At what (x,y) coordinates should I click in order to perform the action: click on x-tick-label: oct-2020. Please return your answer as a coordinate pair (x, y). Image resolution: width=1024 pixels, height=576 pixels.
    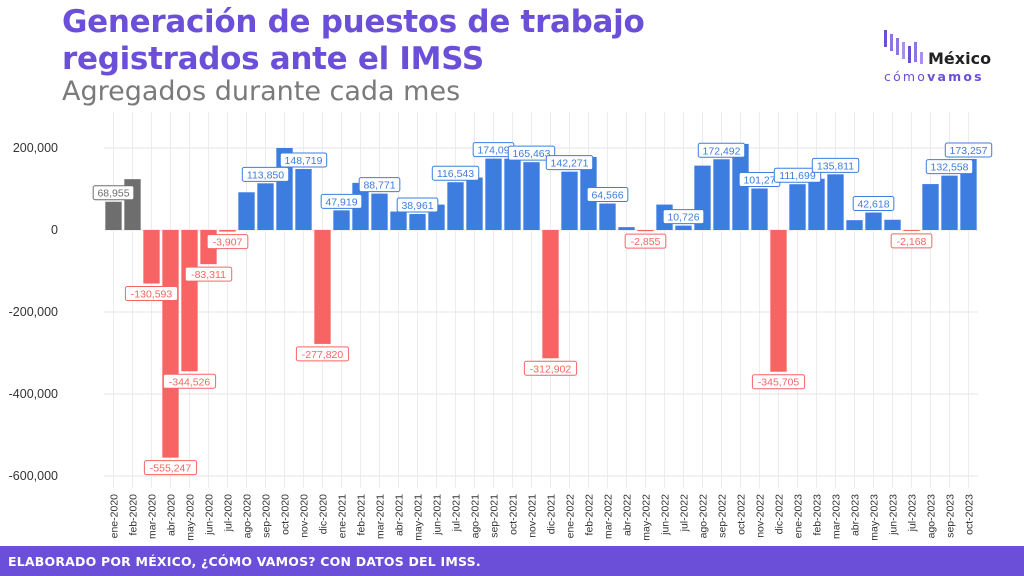
    Looking at the image, I should click on (286, 514).